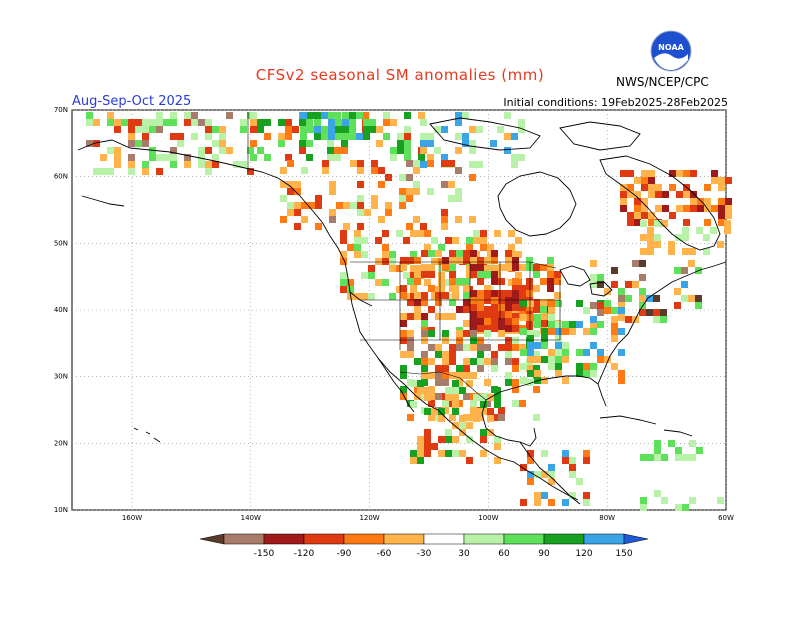  I want to click on colorbar-tick: 30, so click(464, 554).